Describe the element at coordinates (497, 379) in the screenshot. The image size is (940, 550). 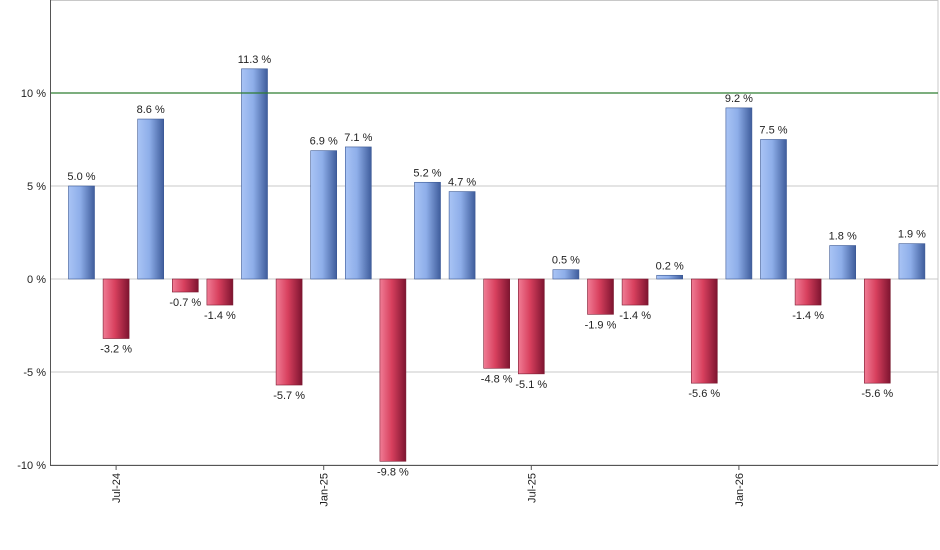
I see `data-label-12: -4.8 %` at that location.